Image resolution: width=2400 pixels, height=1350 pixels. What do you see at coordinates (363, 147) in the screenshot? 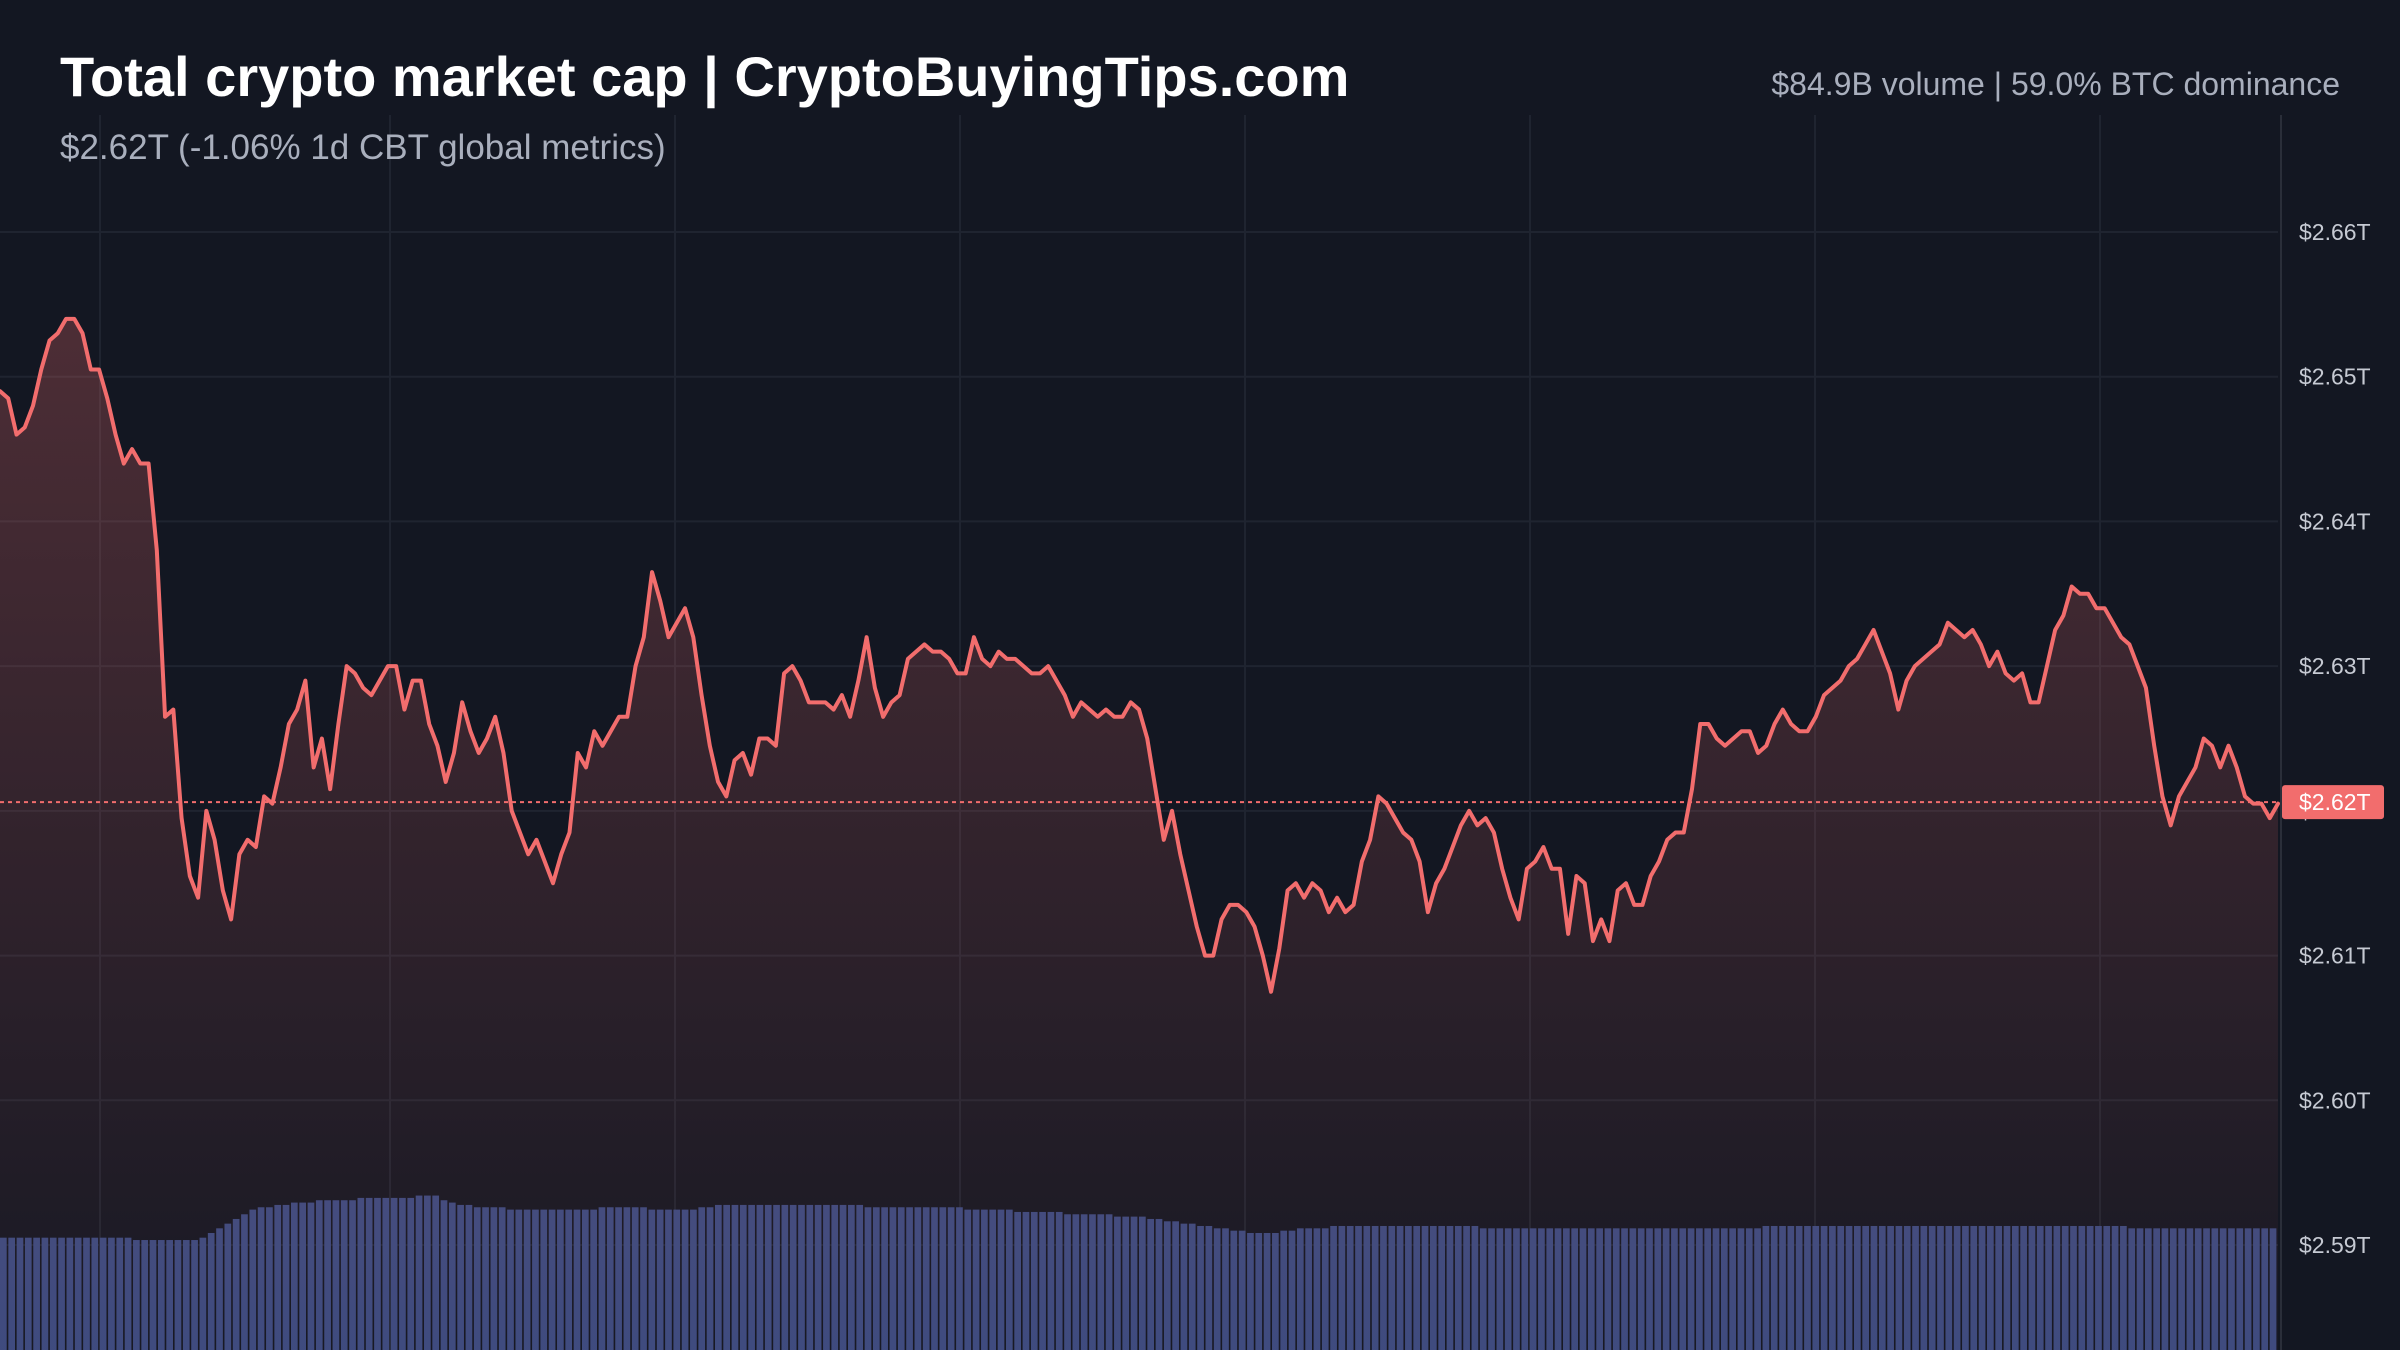
I see `price-change-subtitle: $2.62T (-1.06% 1d CBT global metrics)` at bounding box center [363, 147].